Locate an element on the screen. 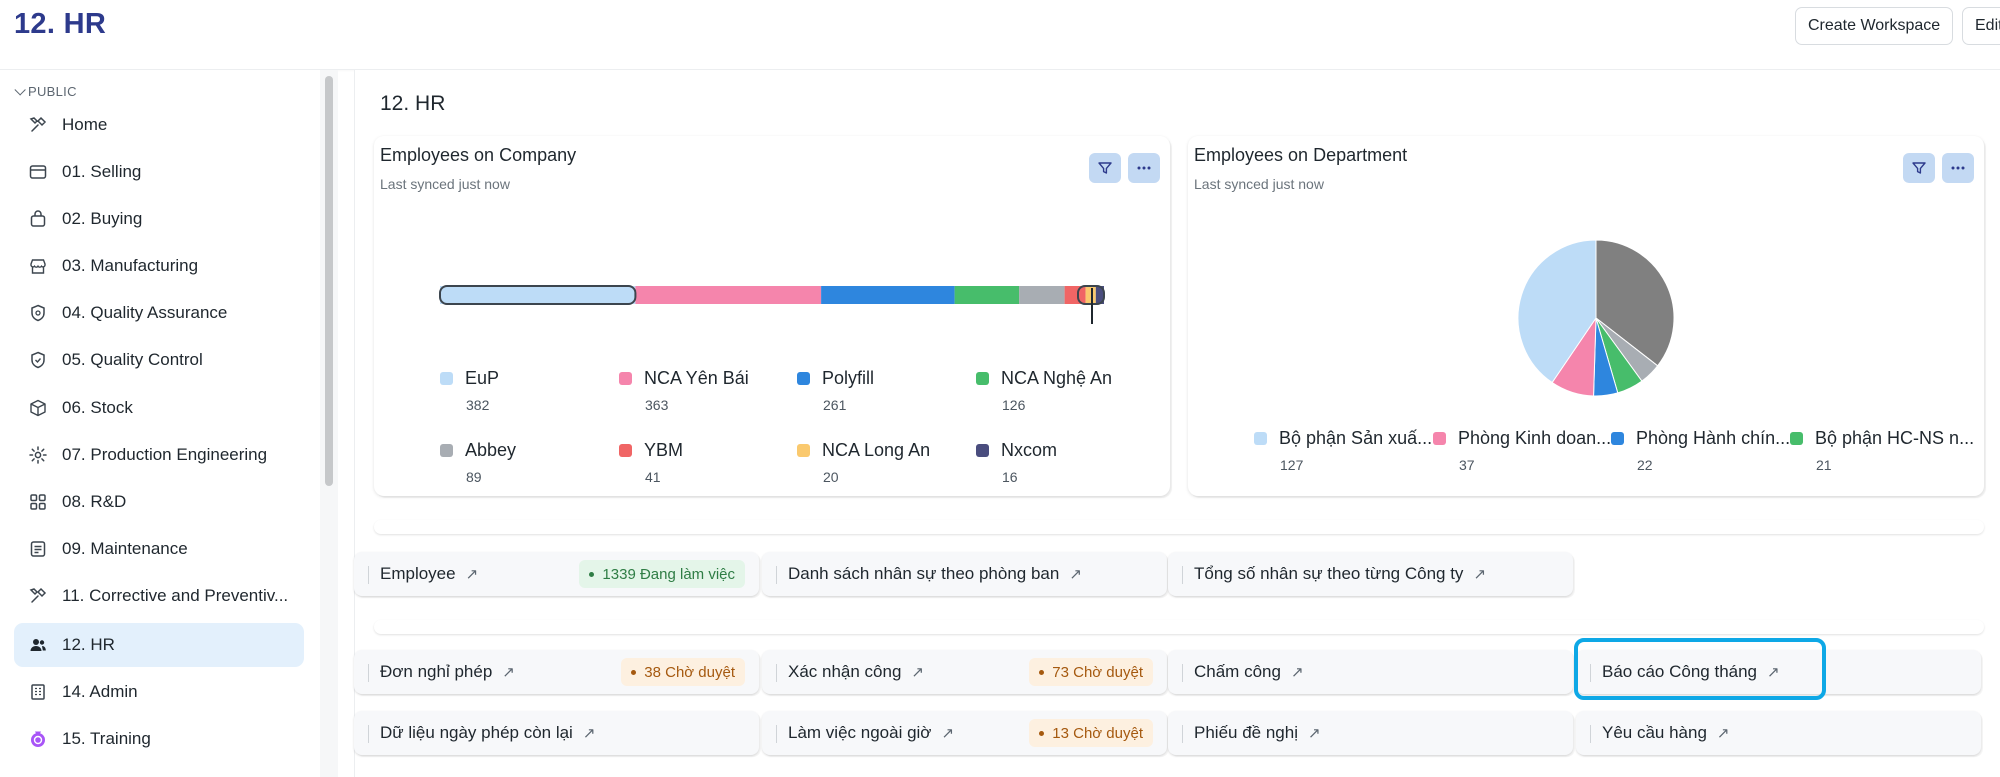  sidebar-item-label: 06. Stock is located at coordinates (97, 407).